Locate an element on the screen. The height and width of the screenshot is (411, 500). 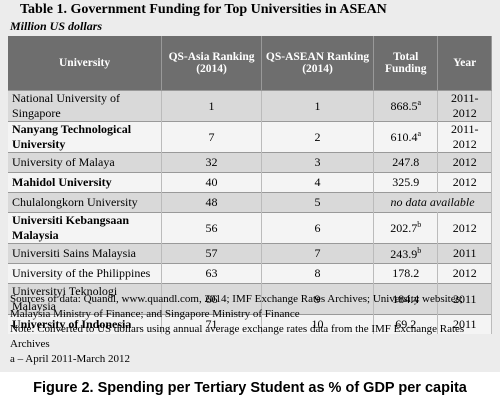
university-cell: University of the Philippines is located at coordinates (85, 273).